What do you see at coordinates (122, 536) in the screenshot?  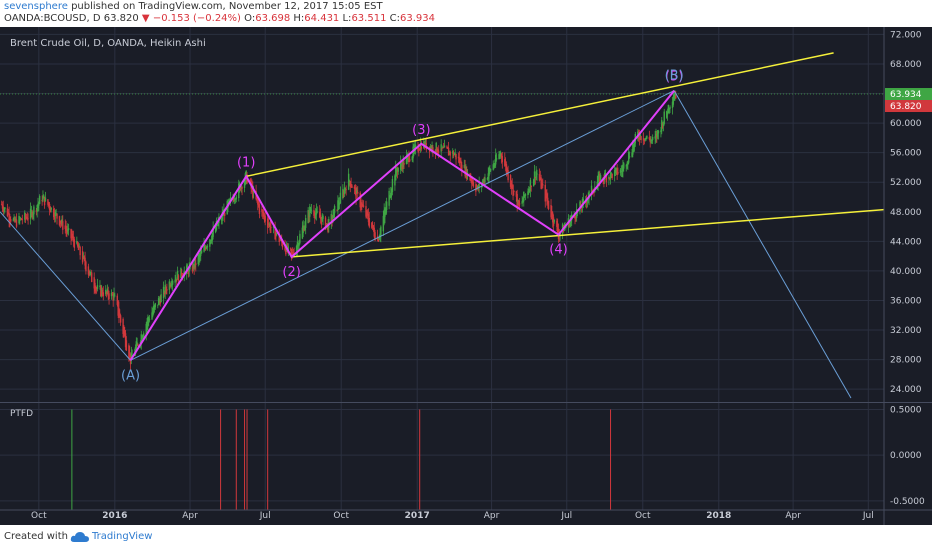 I see `tradingview-brand-link: TradingView` at bounding box center [122, 536].